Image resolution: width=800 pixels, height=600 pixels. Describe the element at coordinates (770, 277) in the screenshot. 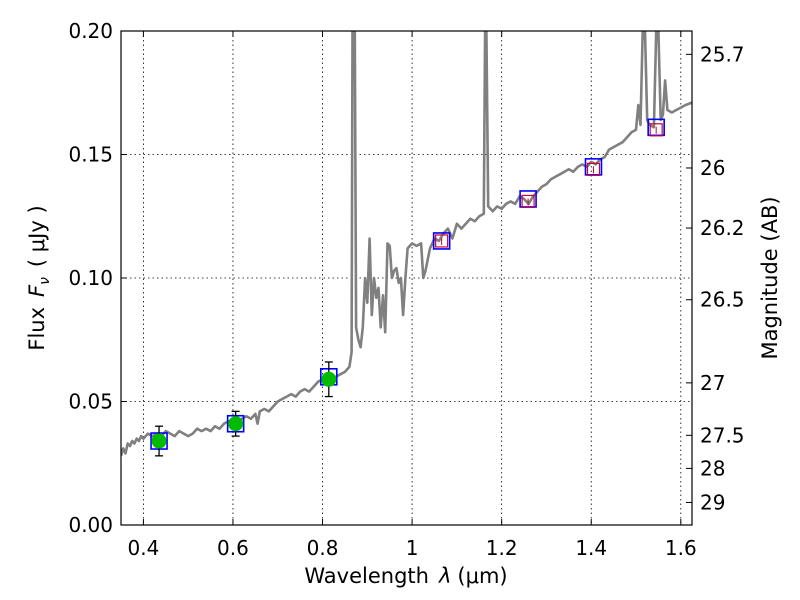

I see `y2-axis-title: Magnitude (AB)` at that location.